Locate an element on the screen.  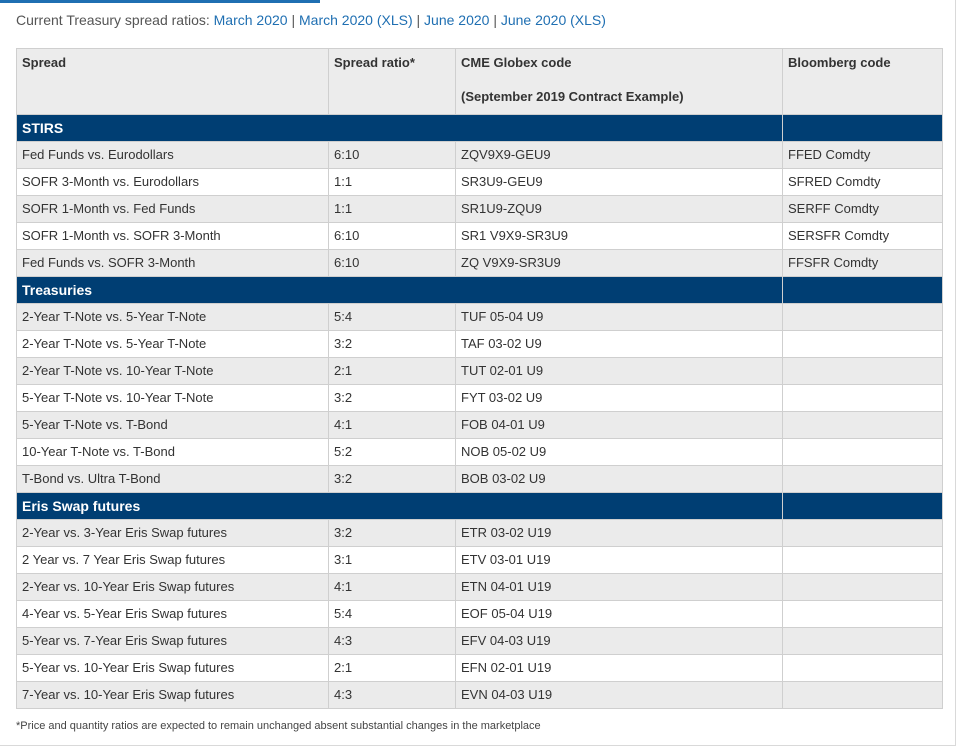
cell-cme-globex-code: SR3U9-GEU9 is located at coordinates (619, 182).